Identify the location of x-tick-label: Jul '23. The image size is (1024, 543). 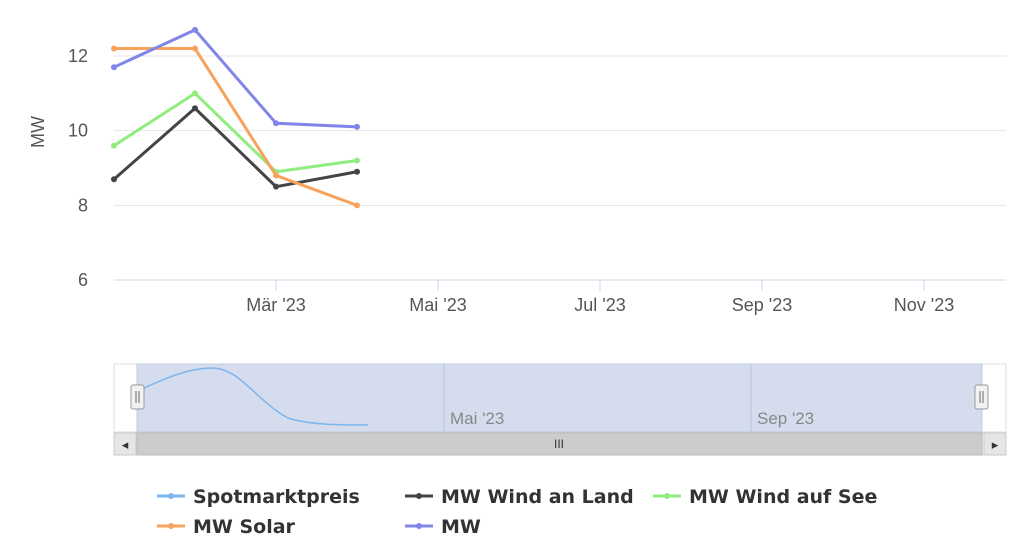
(599, 305).